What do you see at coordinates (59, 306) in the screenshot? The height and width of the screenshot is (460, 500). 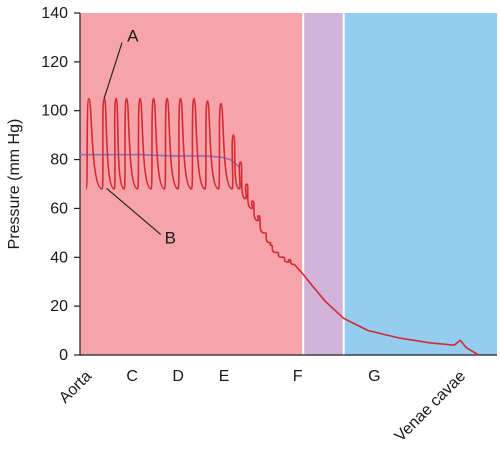 I see `y-tick-label: 20` at bounding box center [59, 306].